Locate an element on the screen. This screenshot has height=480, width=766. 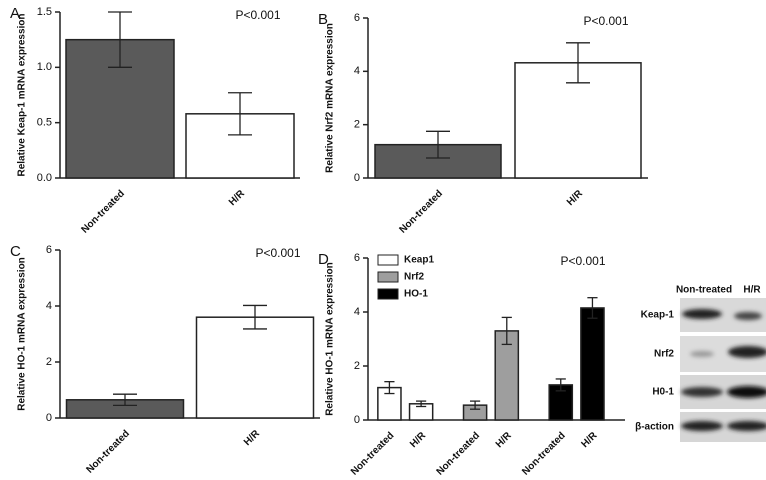
legend-label: Keap1 is located at coordinates (419, 260).